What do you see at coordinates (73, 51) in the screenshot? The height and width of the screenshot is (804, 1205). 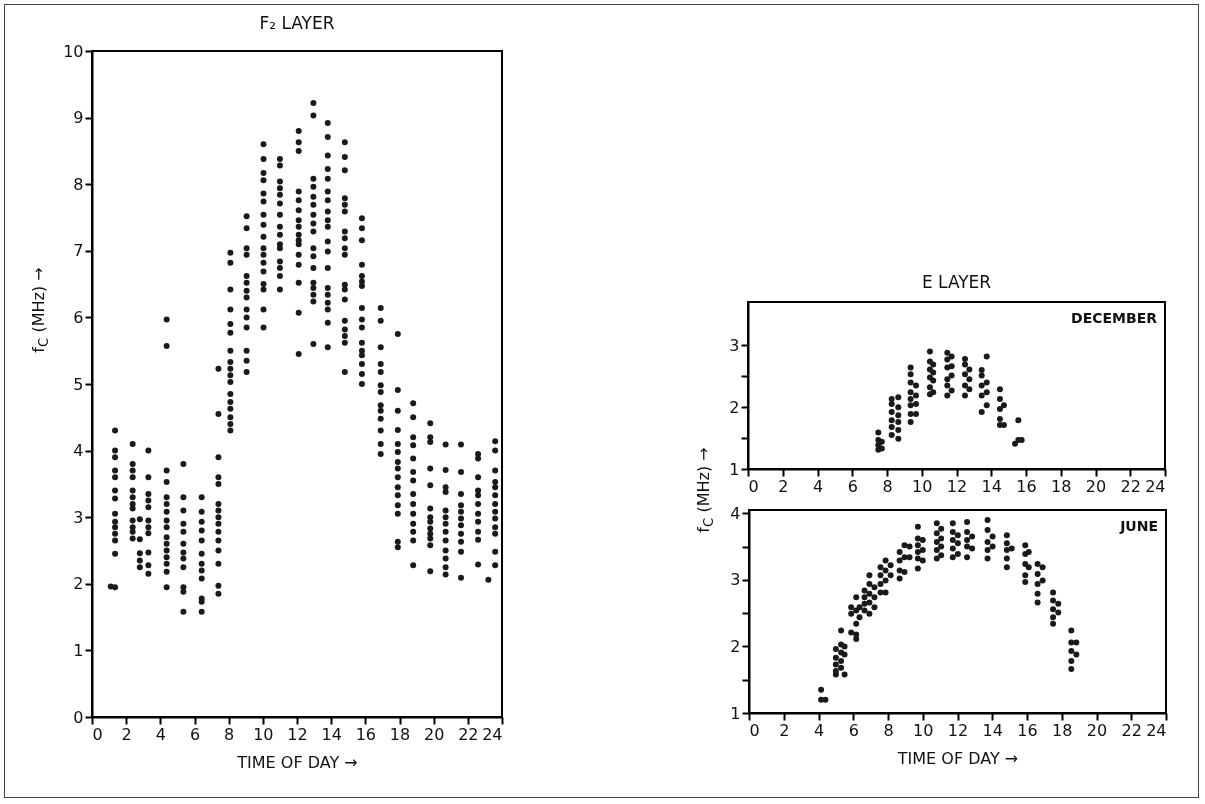 I see `y-tick-label: 10` at bounding box center [73, 51].